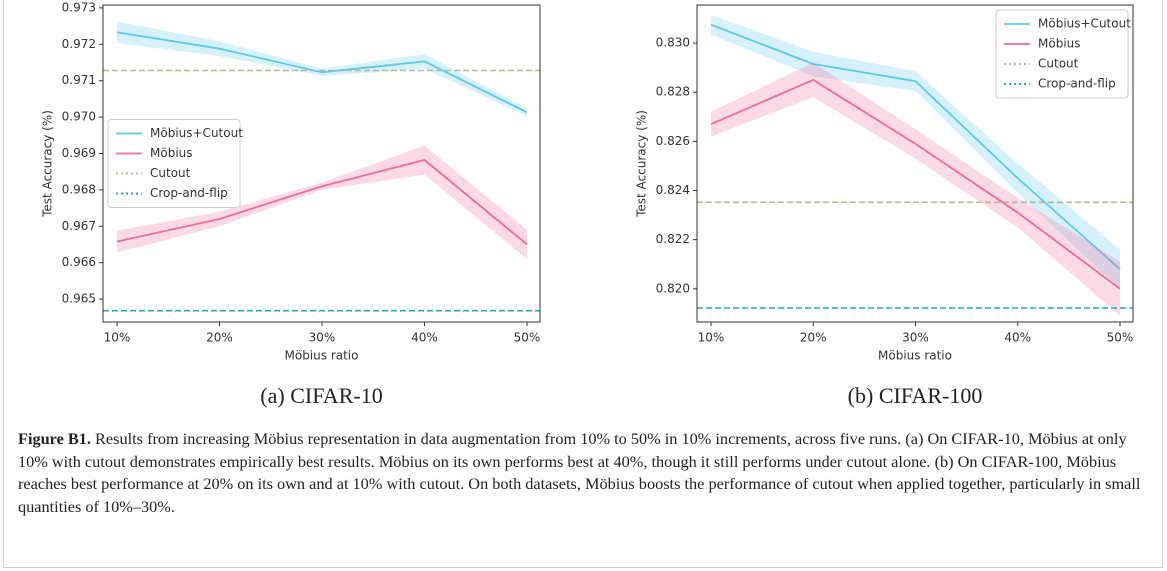  Describe the element at coordinates (79, 153) in the screenshot. I see `y-tick-label: 0.969` at that location.